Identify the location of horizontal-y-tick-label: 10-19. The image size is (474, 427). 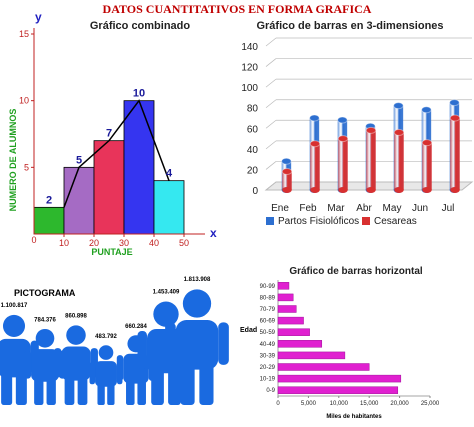
(268, 380).